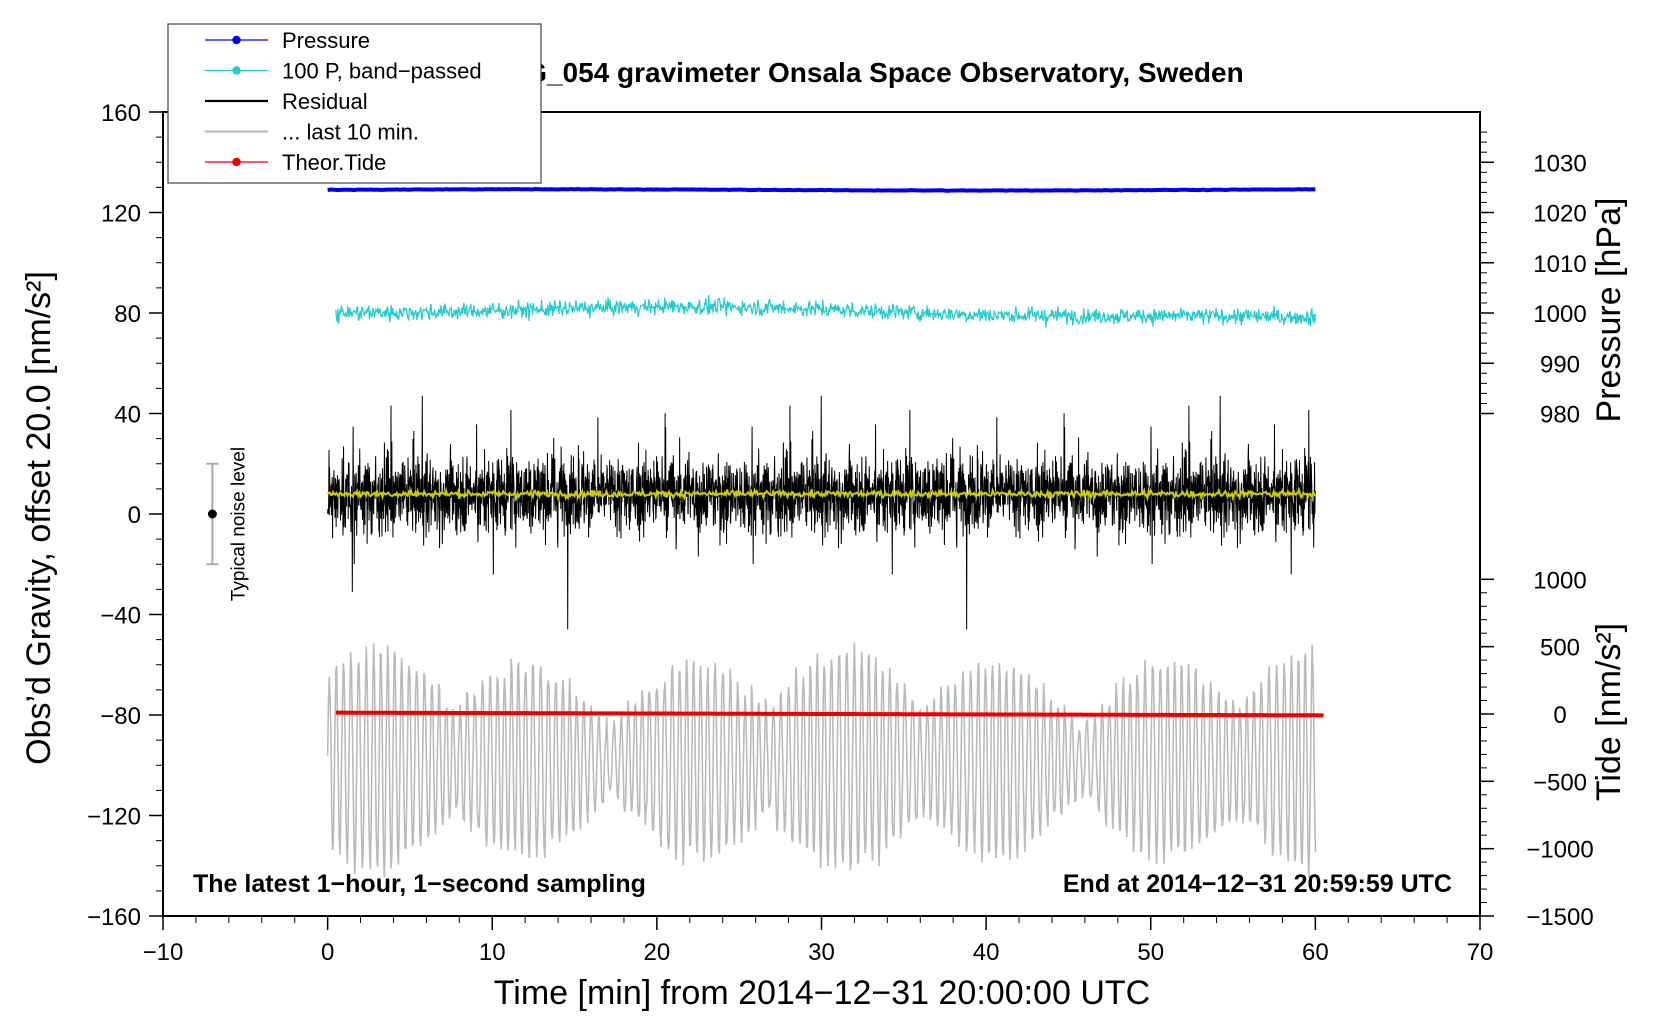 This screenshot has height=1020, width=1660. What do you see at coordinates (134, 515) in the screenshot?
I see `left-tick-label: 0` at bounding box center [134, 515].